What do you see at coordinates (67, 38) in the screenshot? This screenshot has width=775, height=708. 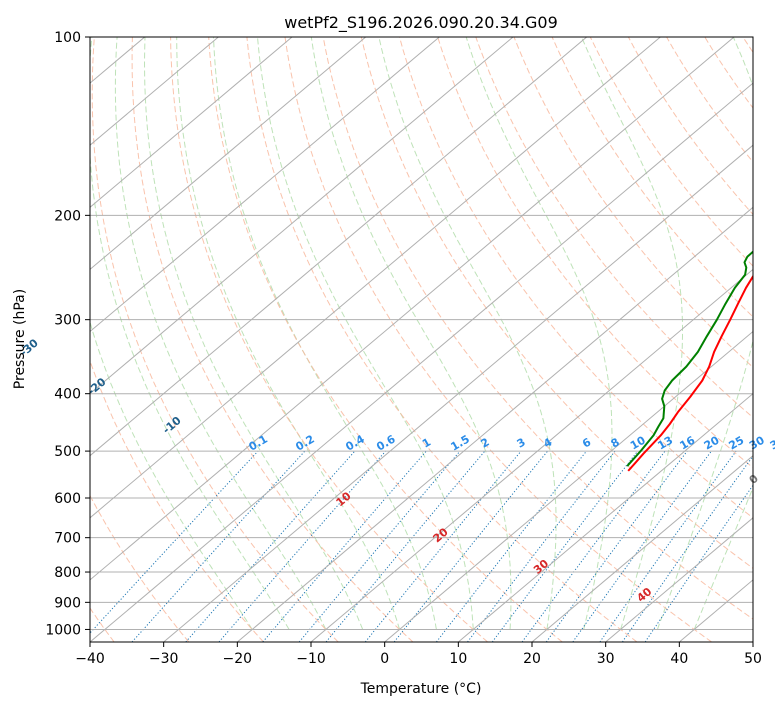 I see `y-tick-label: 100` at bounding box center [67, 38].